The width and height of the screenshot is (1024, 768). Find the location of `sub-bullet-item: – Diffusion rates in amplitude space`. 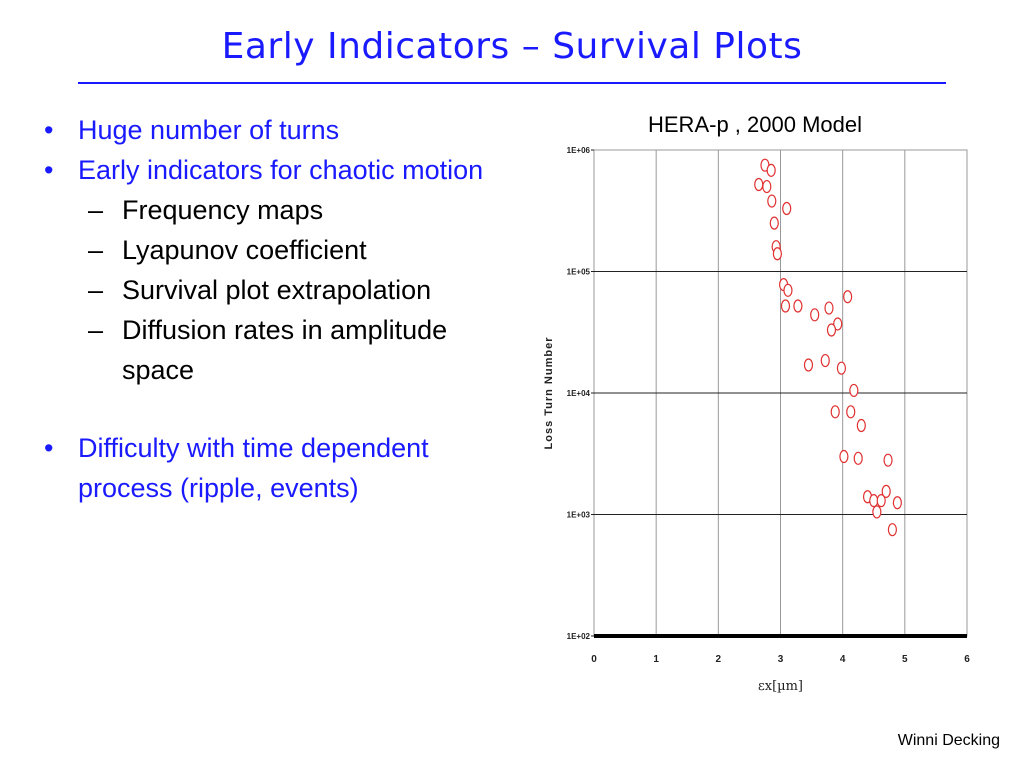

sub-bullet-item: – Diffusion rates in amplitude space is located at coordinates (270, 350).